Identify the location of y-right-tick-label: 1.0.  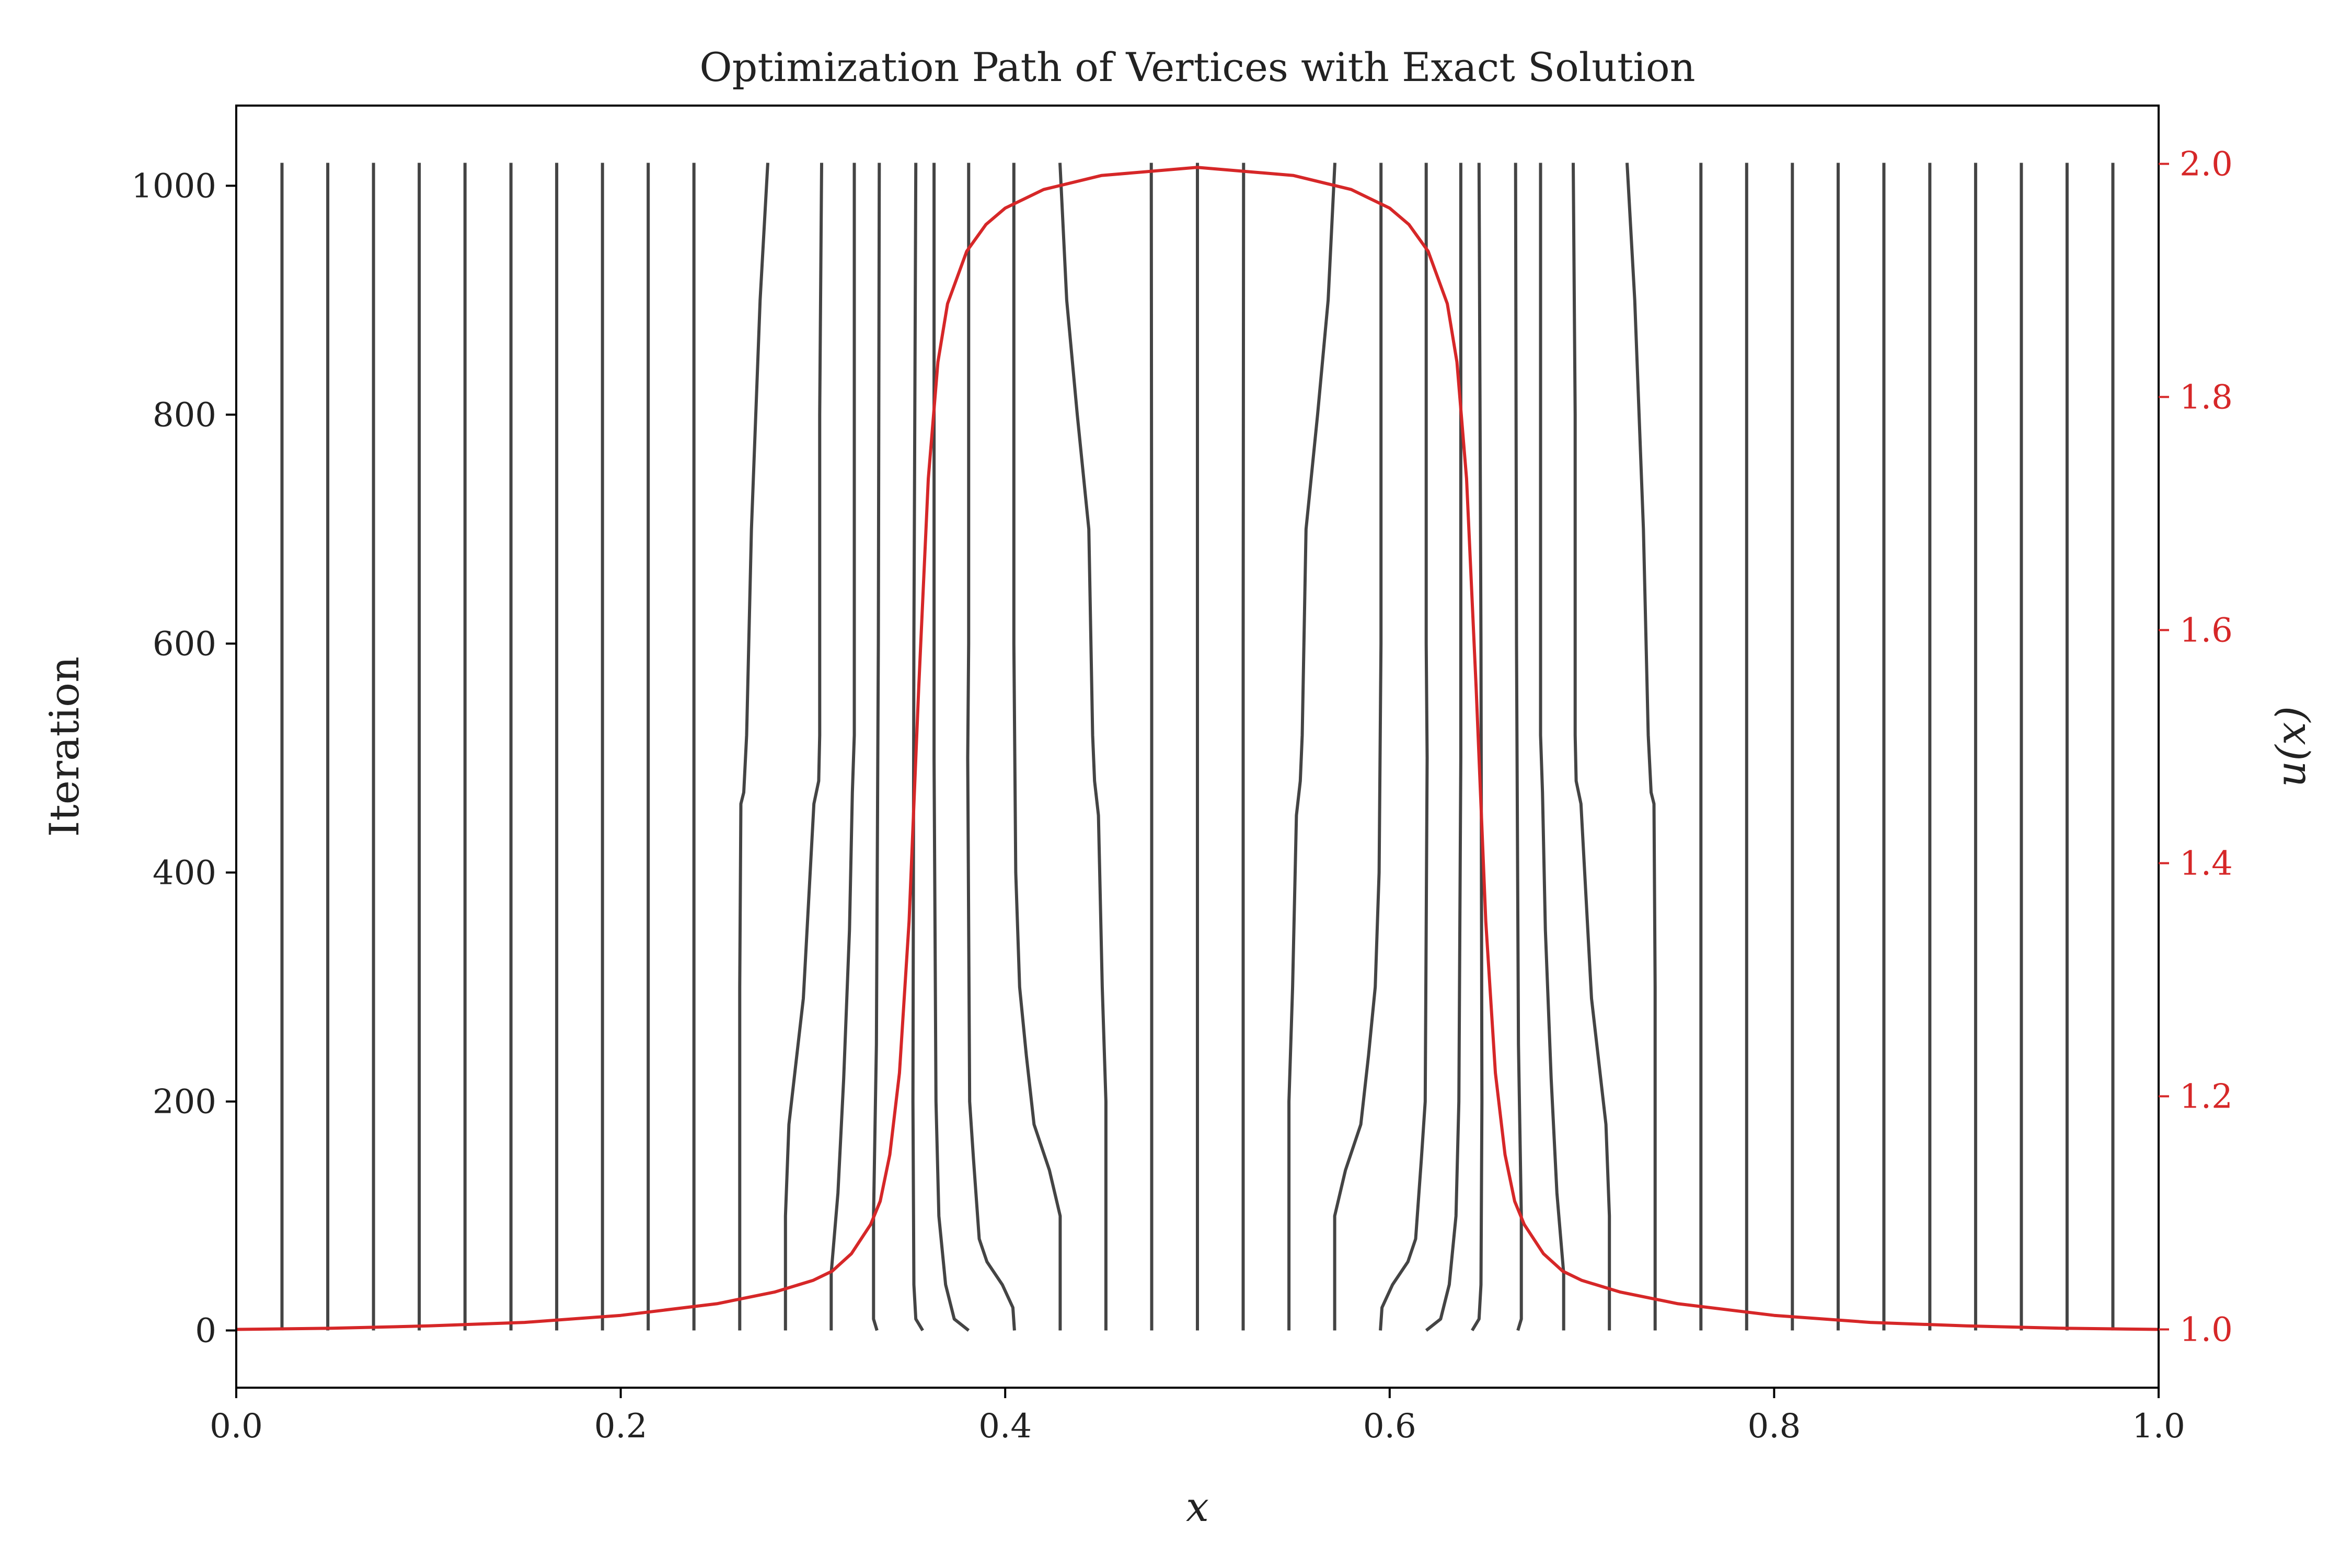
(2206, 1330).